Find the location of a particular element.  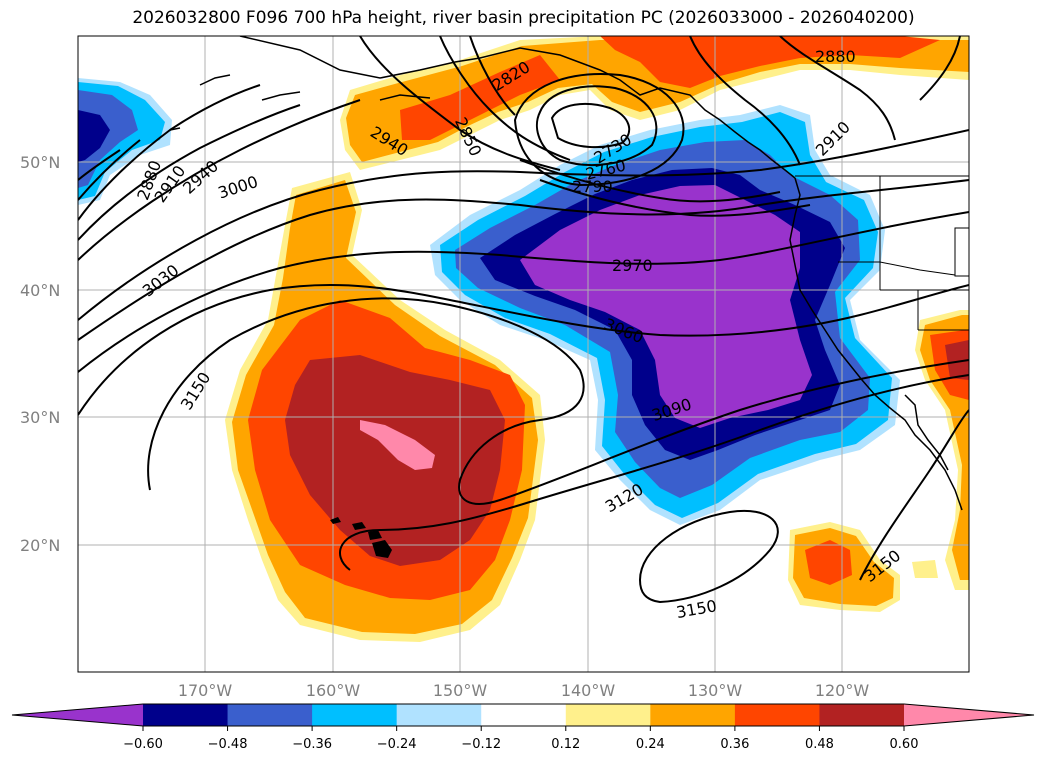

lon-label-140w: 140°W is located at coordinates (588, 690).